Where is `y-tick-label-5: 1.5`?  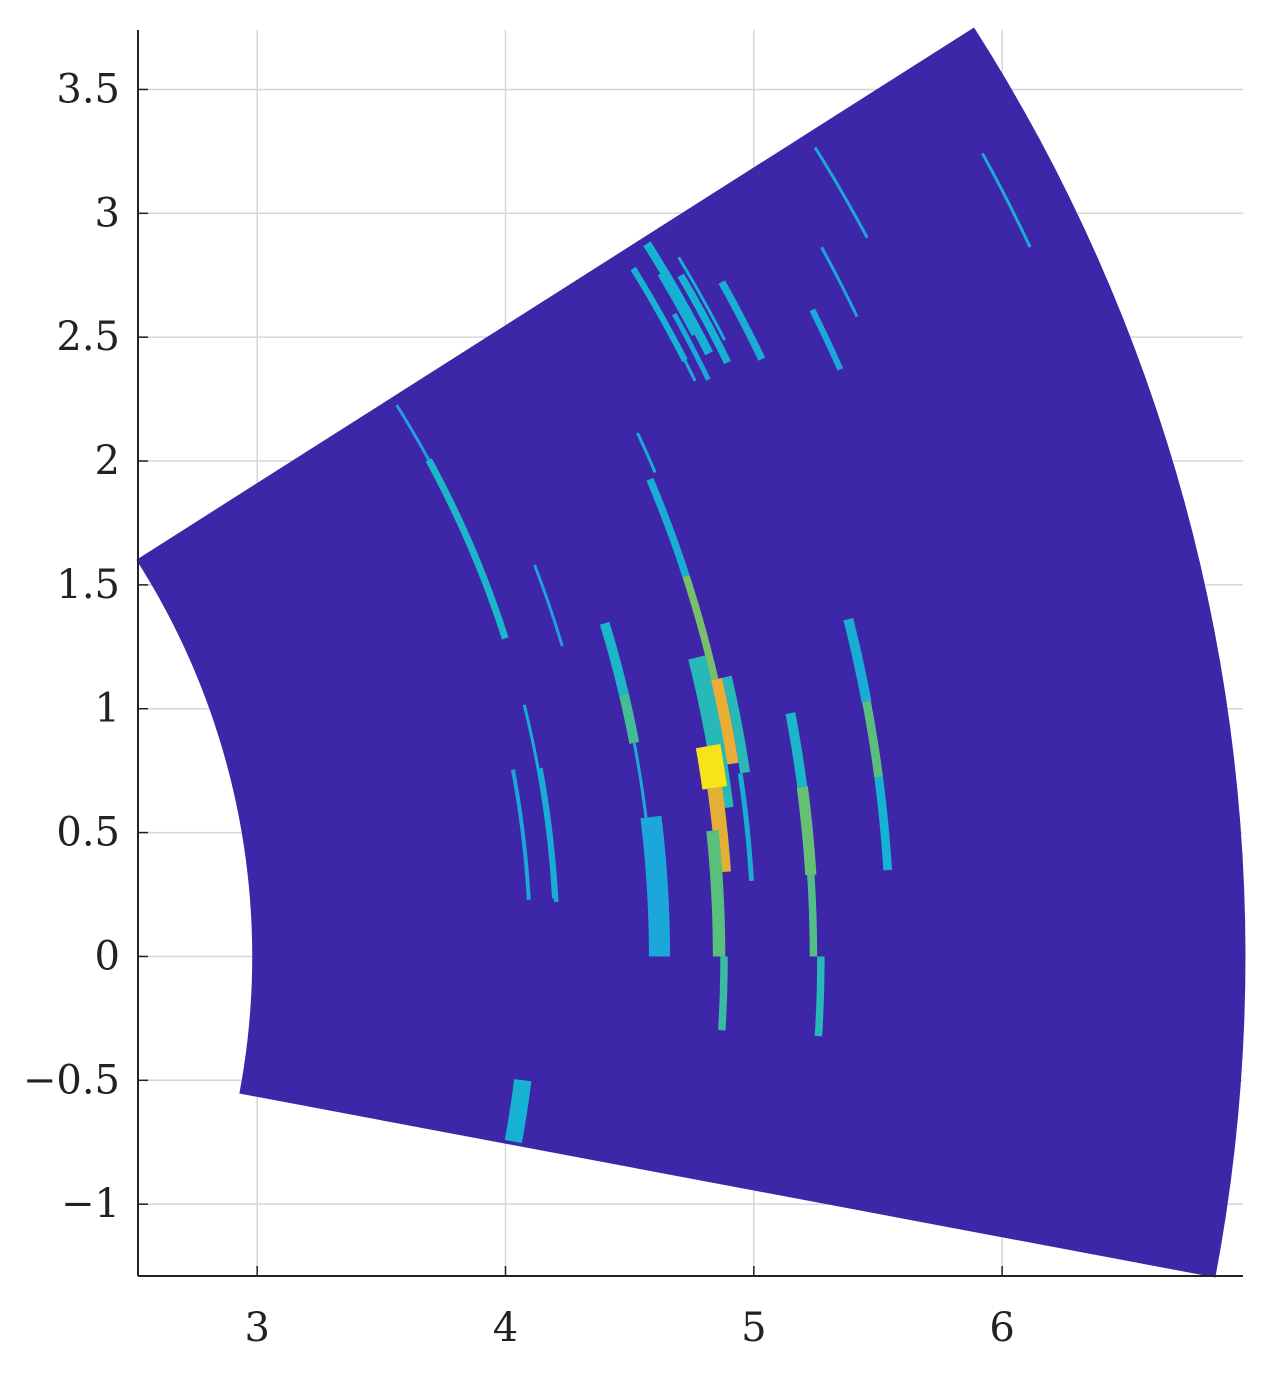
y-tick-label-5: 1.5 is located at coordinates (88, 585).